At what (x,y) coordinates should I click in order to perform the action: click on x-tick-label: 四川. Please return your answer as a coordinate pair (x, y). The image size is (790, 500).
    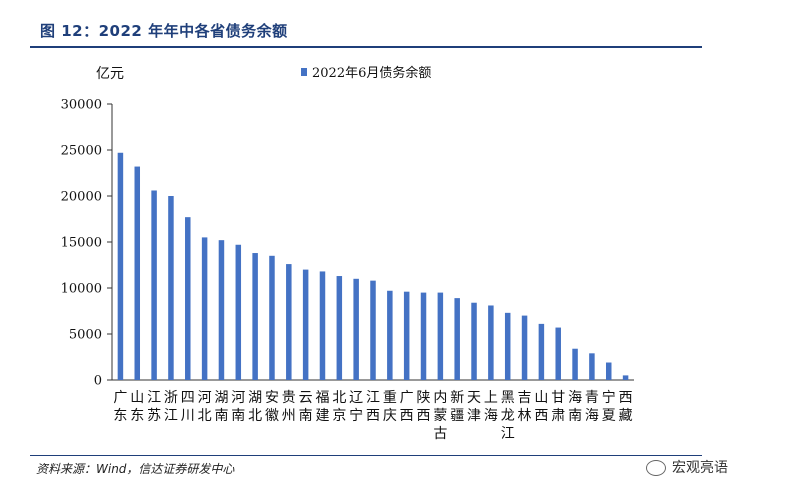
    Looking at the image, I should click on (188, 407).